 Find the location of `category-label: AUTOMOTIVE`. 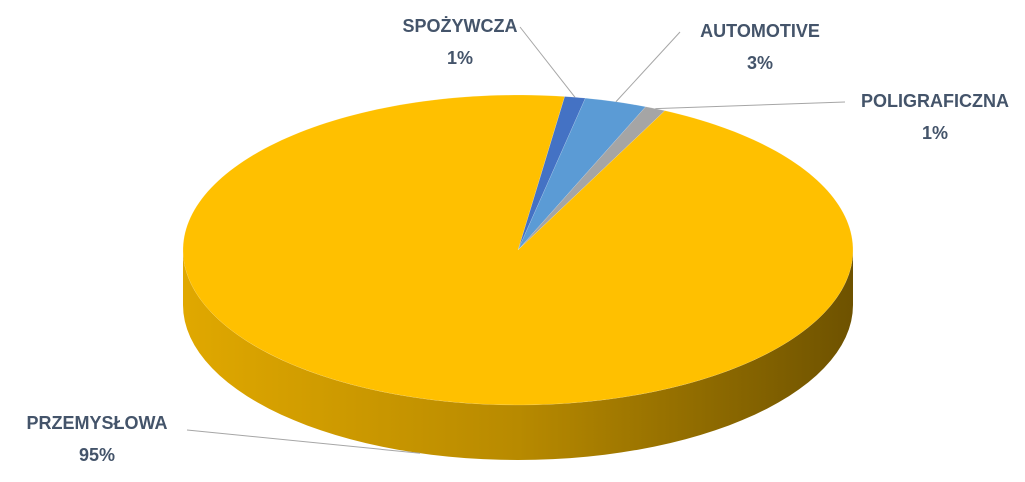

category-label: AUTOMOTIVE is located at coordinates (760, 31).